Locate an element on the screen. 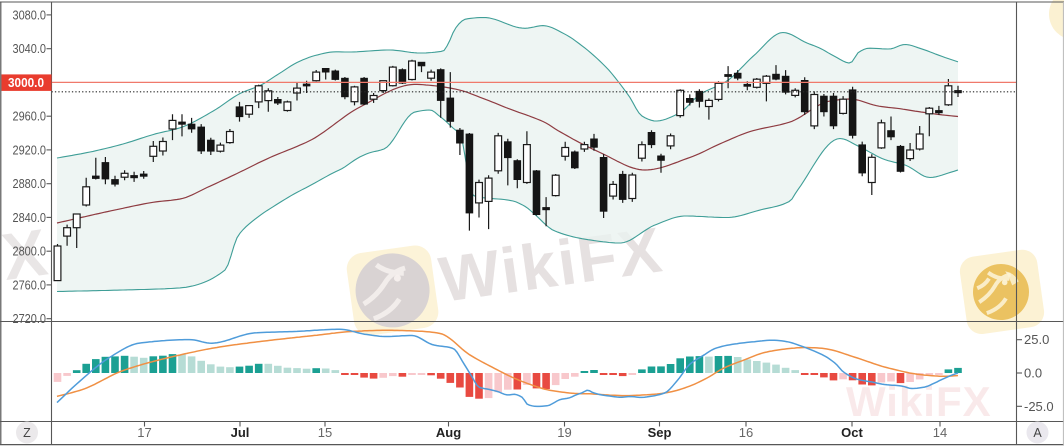 This screenshot has width=1064, height=446. svg-text: 2840.0 is located at coordinates (30, 217).